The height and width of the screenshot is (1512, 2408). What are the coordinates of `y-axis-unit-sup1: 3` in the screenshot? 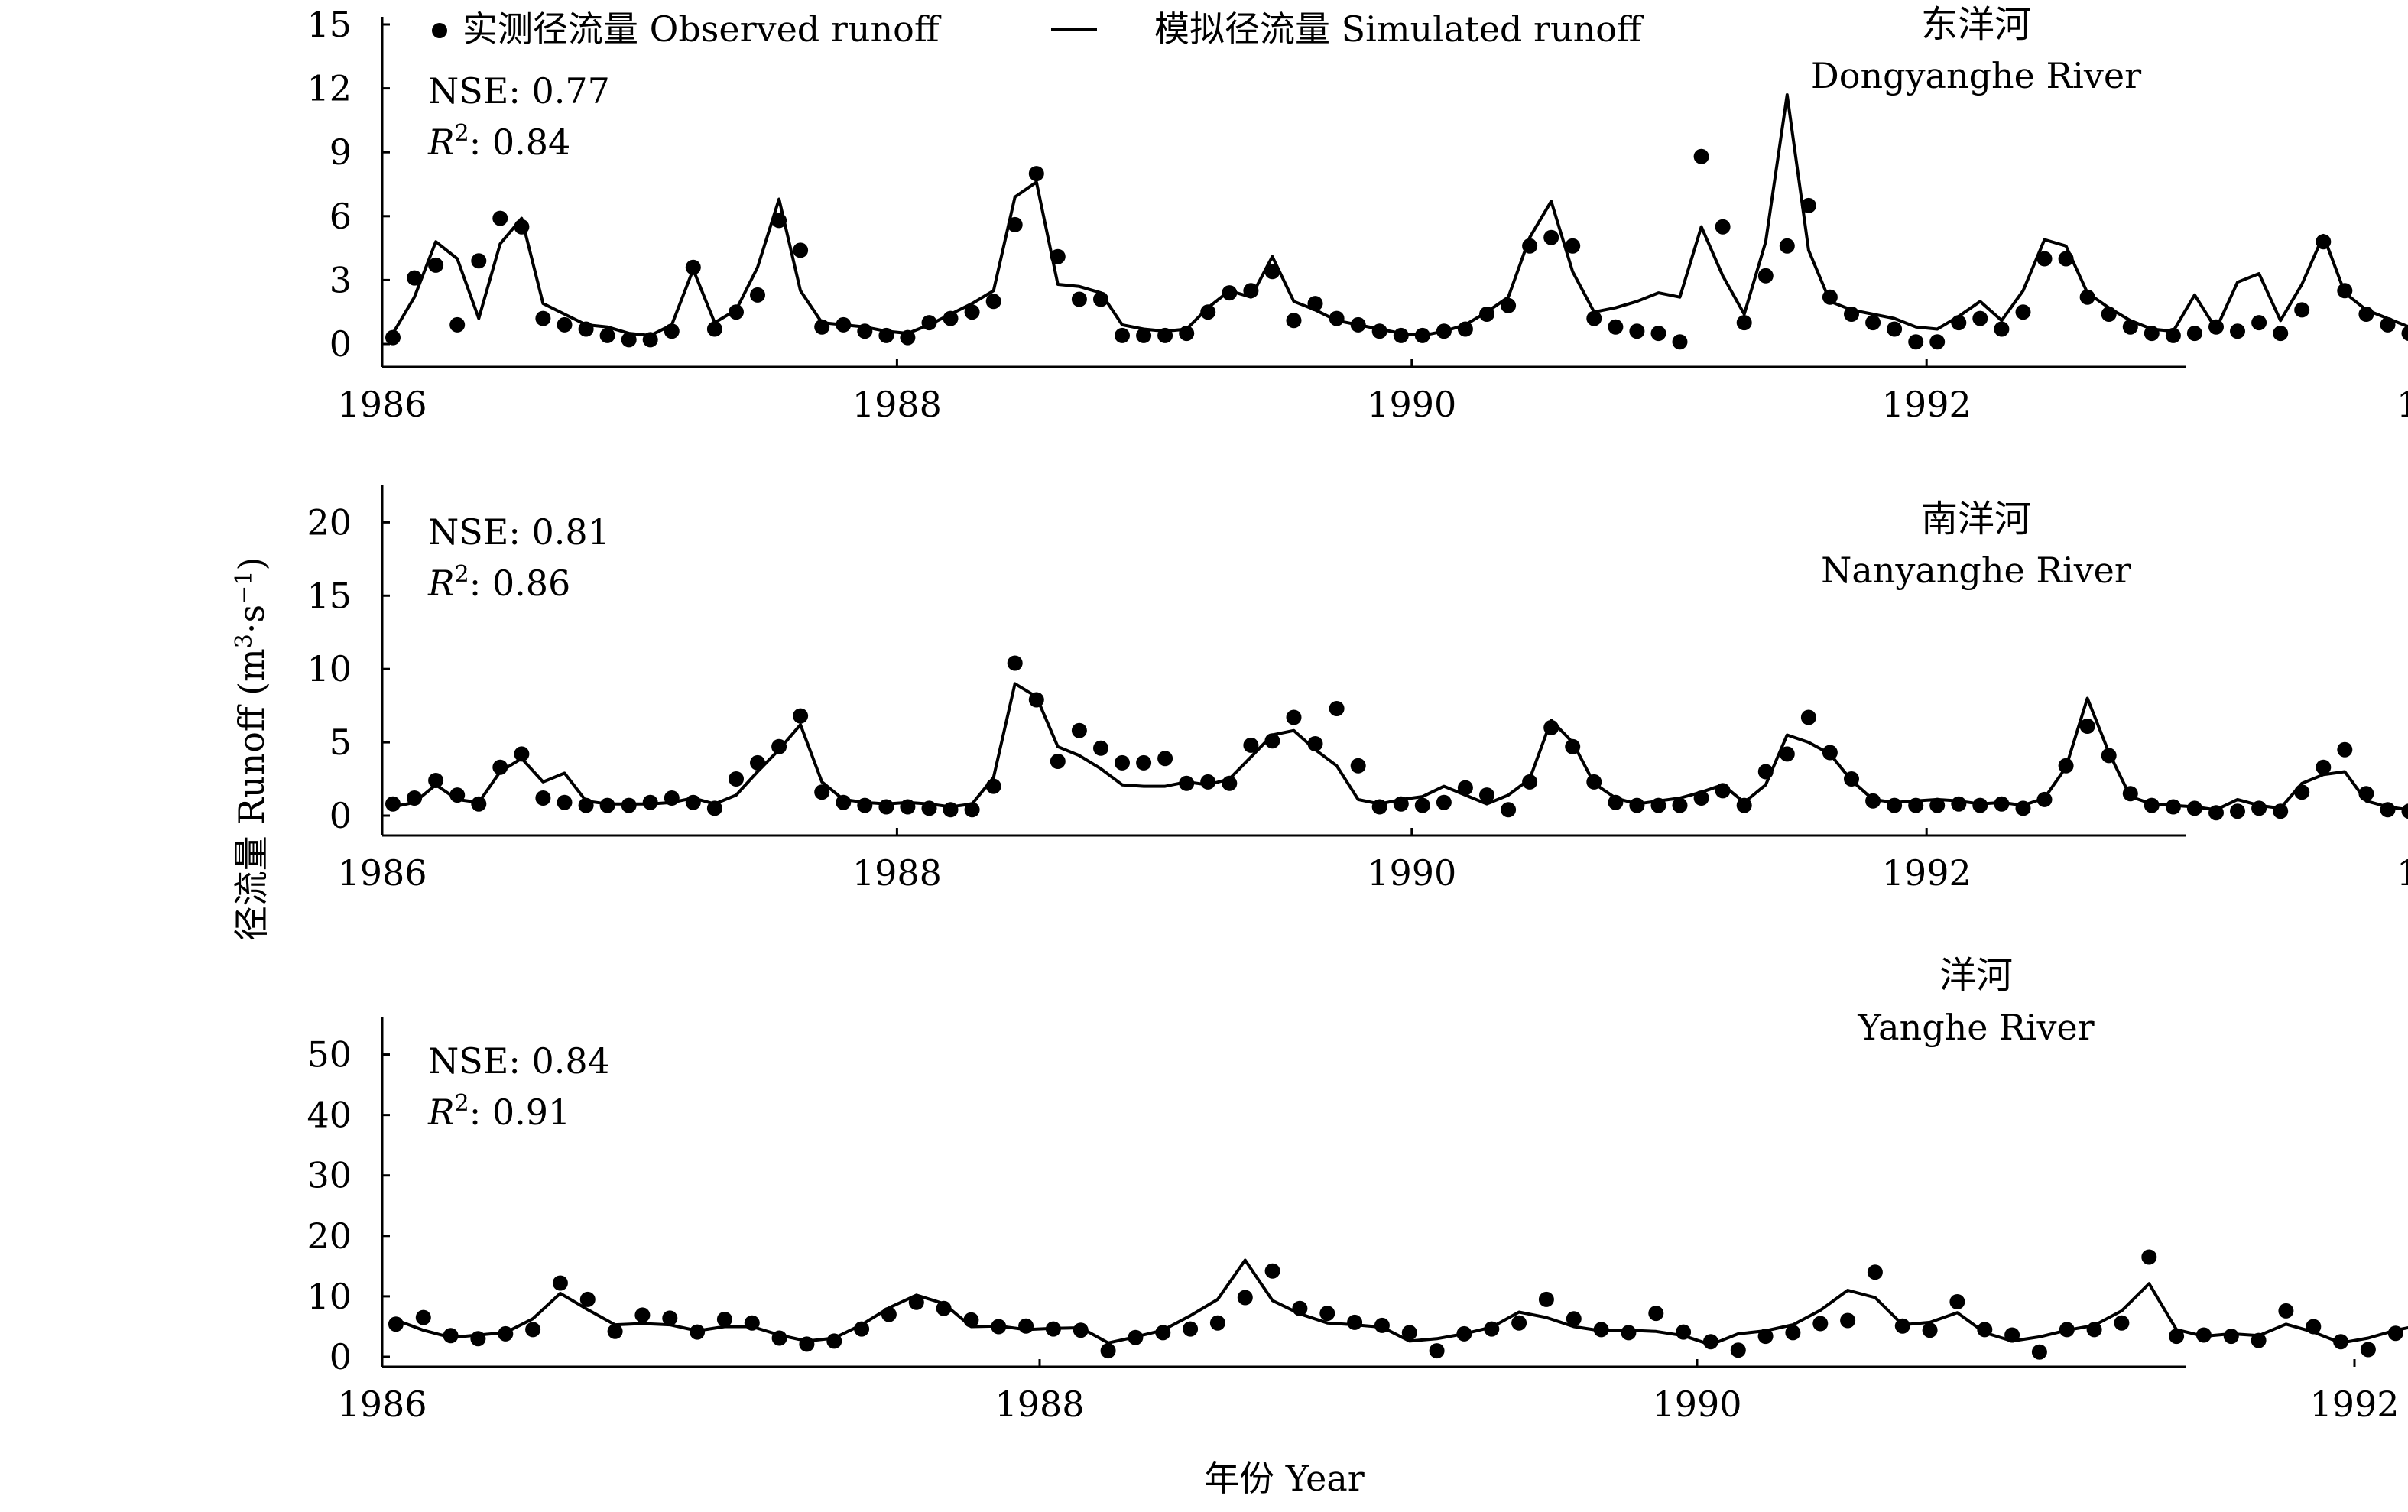 It's located at (245, 641).